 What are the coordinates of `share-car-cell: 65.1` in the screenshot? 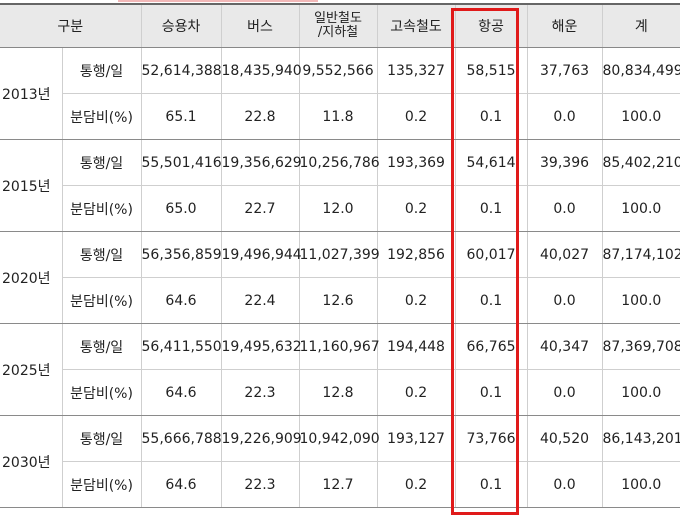 It's located at (181, 116).